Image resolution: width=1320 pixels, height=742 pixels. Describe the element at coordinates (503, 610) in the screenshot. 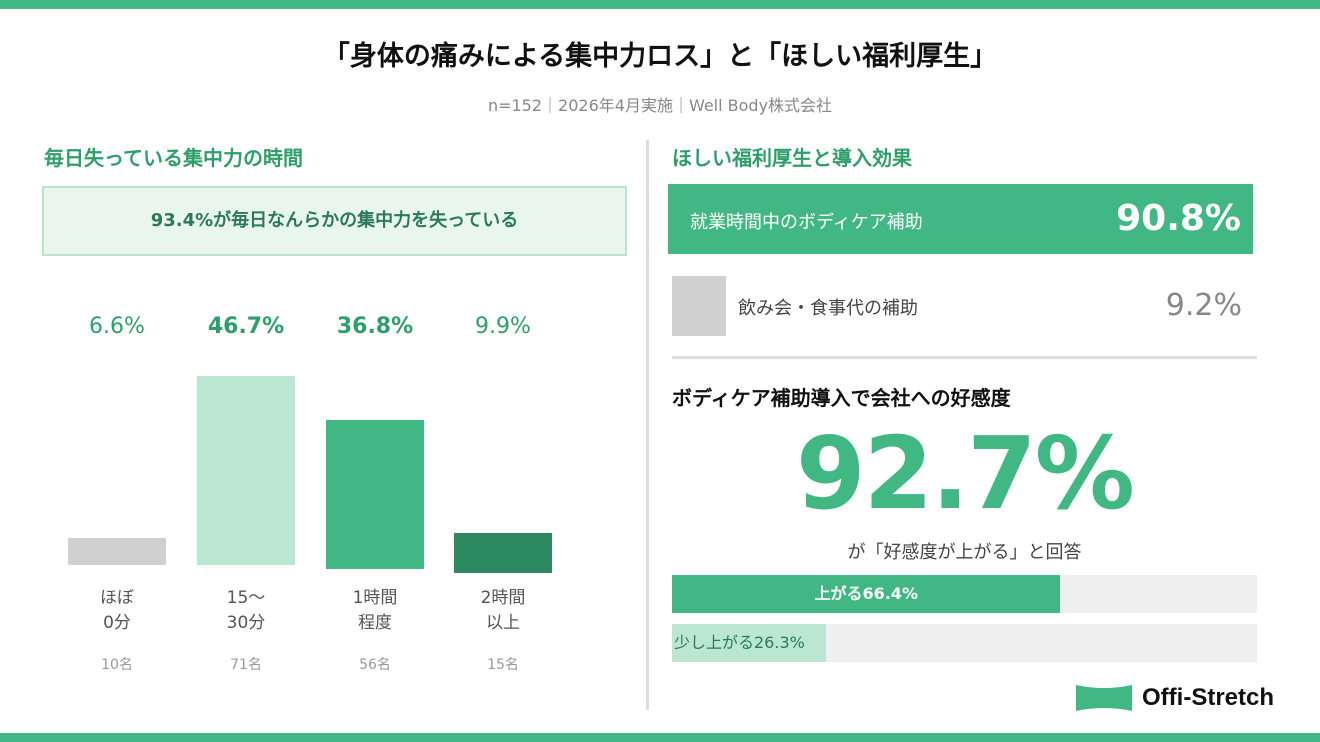

I see `category-label: 2時間 以上` at that location.